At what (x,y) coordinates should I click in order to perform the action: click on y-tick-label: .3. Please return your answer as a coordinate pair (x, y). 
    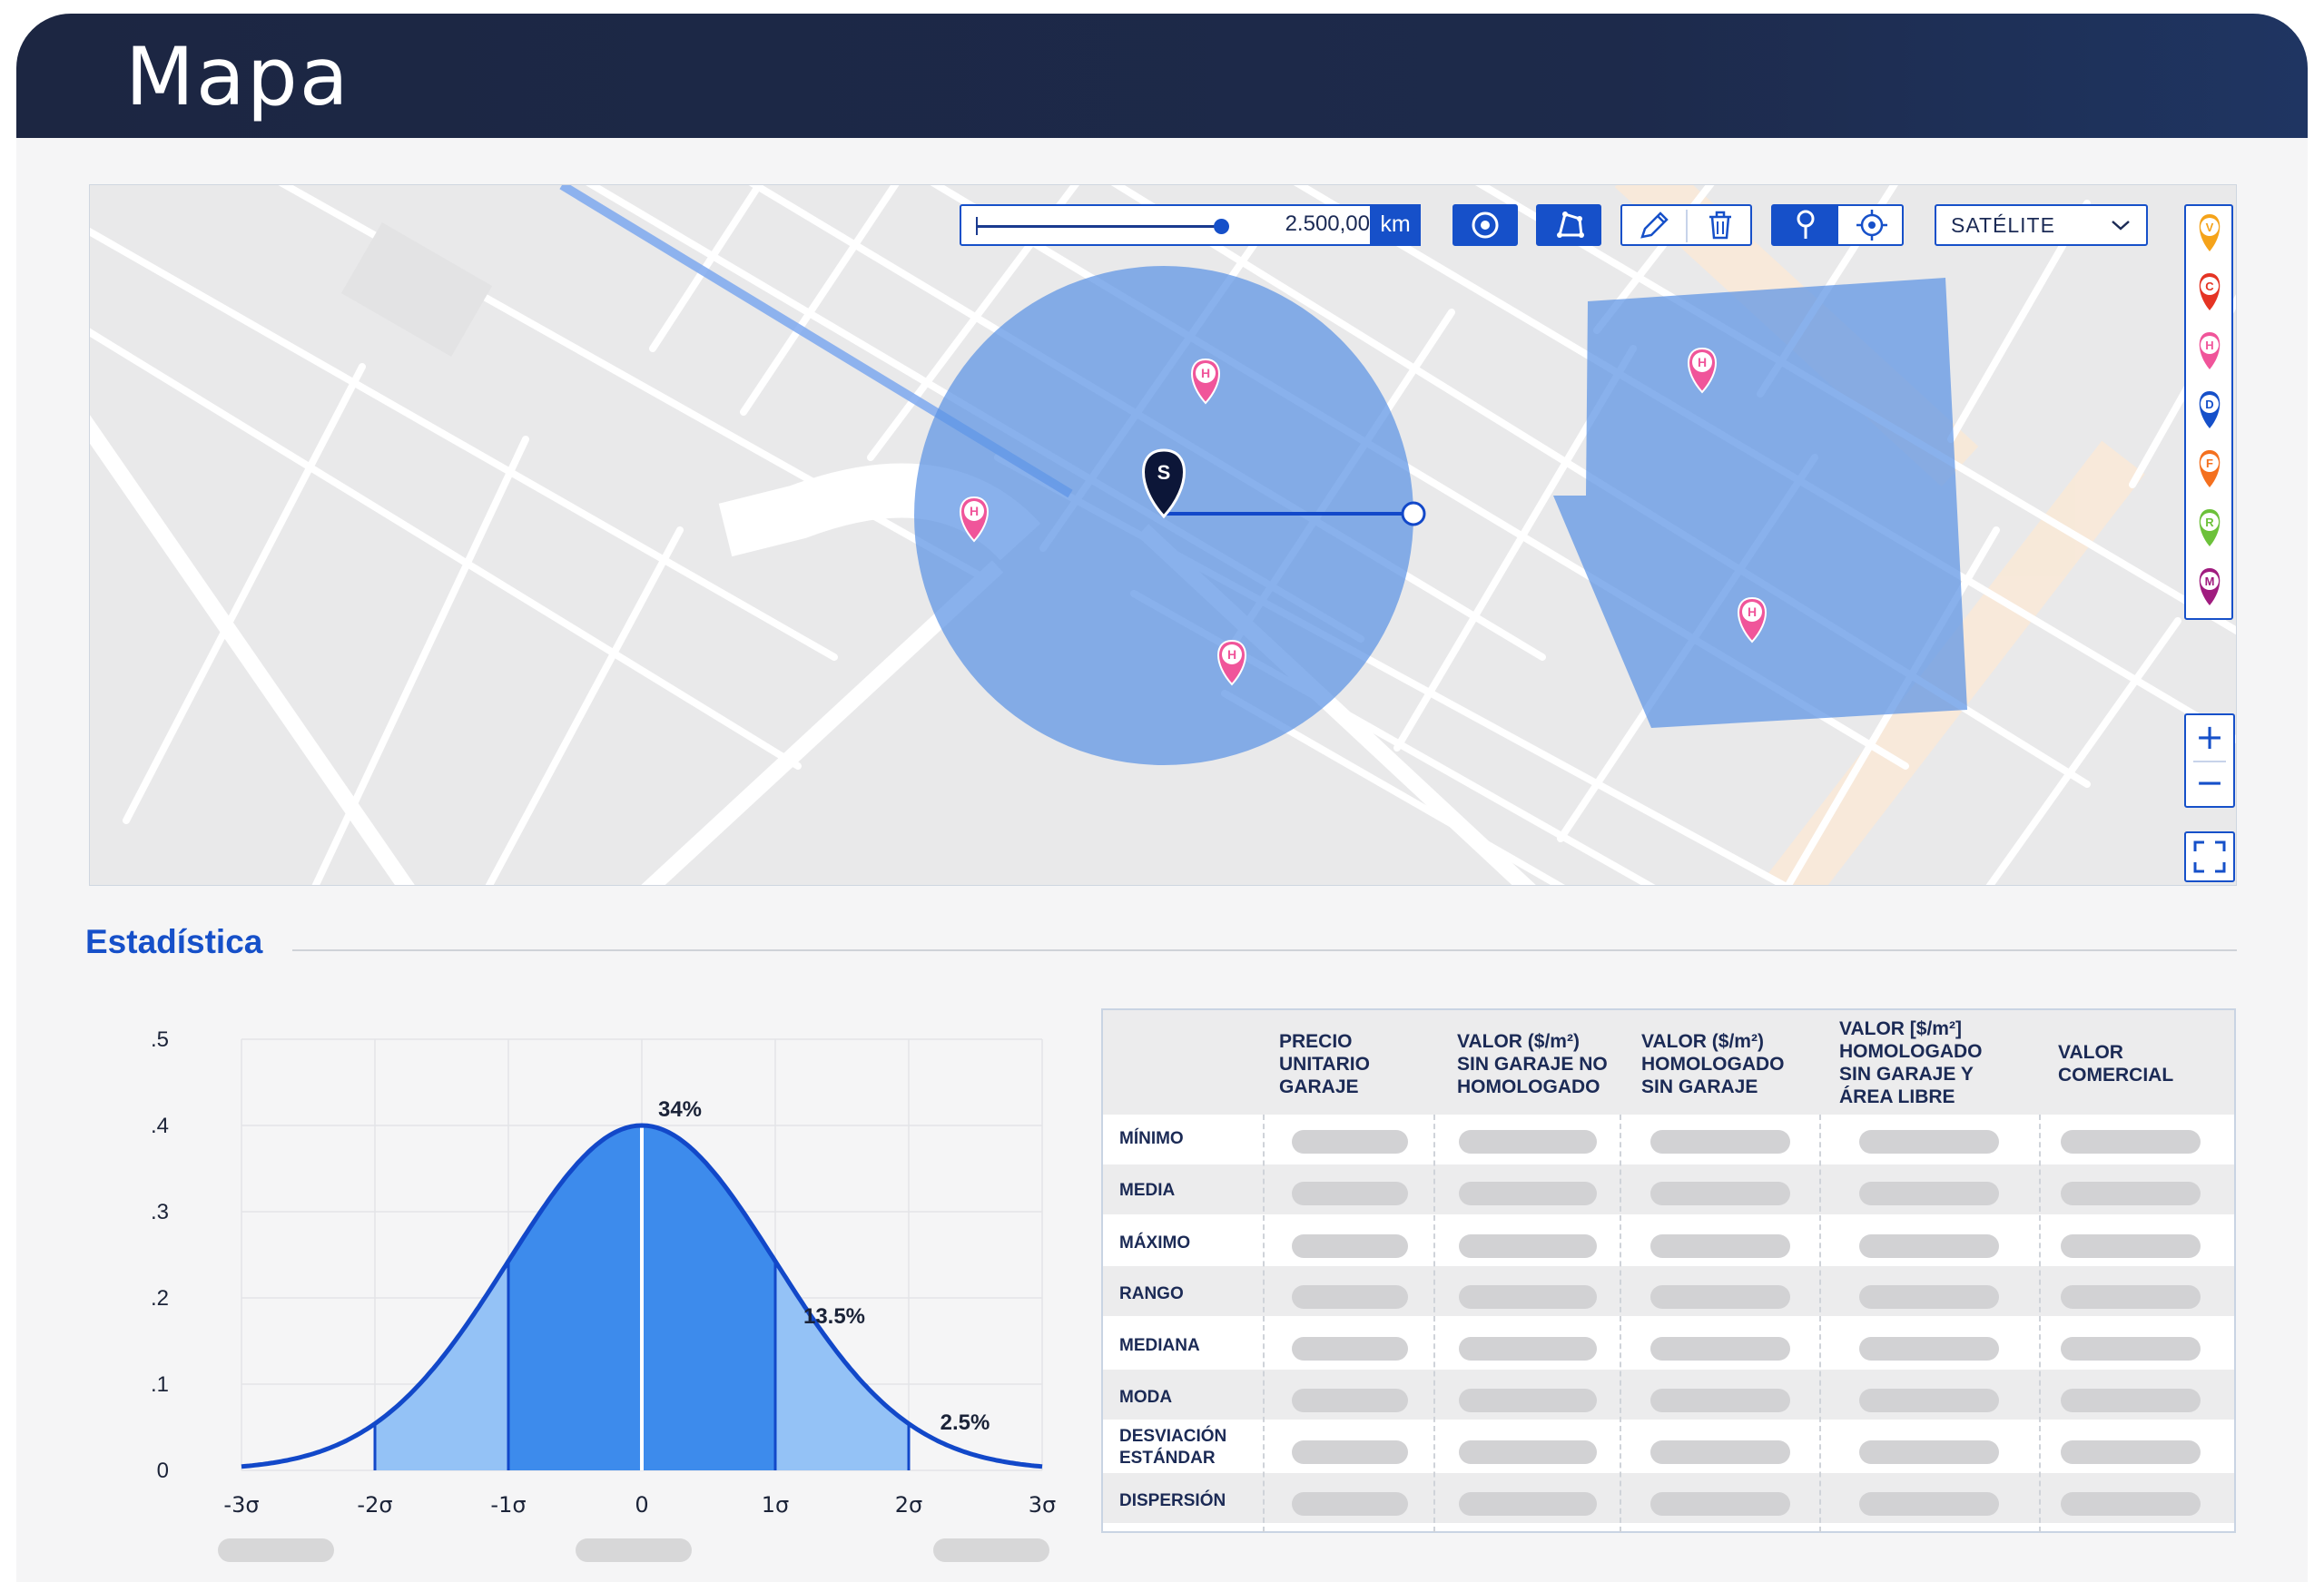
    Looking at the image, I should click on (160, 1212).